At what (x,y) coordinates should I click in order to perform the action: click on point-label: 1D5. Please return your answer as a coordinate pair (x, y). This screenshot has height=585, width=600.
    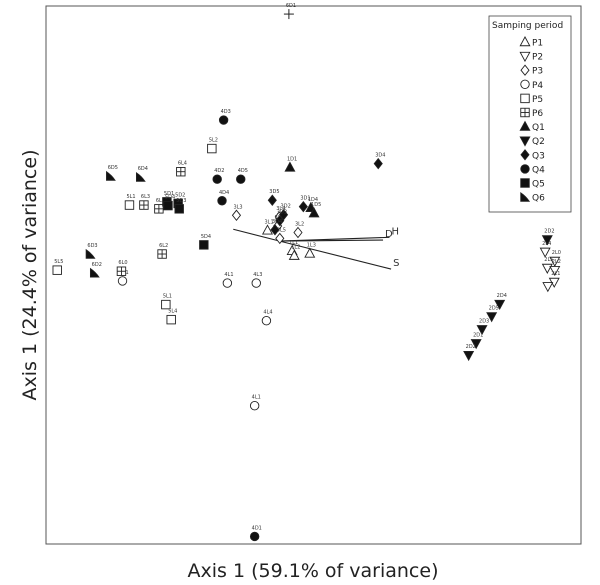
    Looking at the image, I should click on (316, 205).